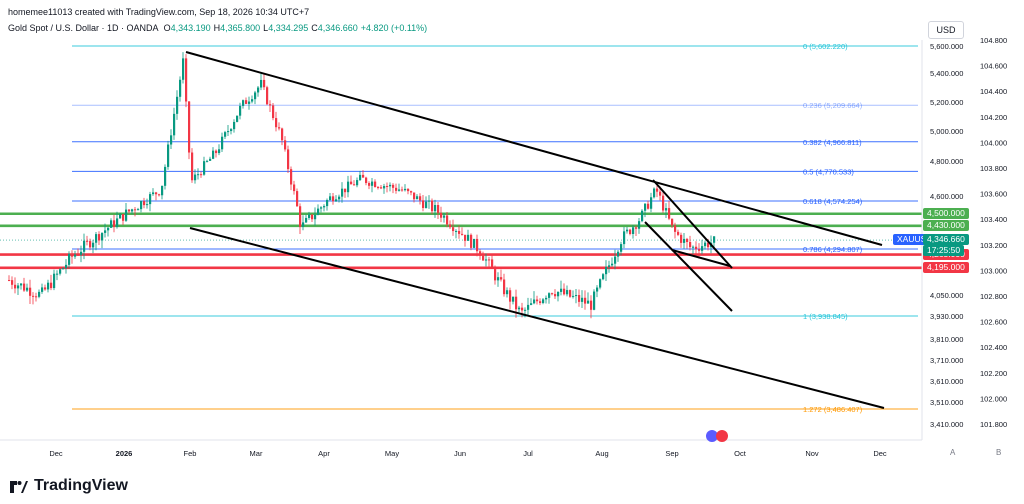  I want to click on index-tick-label: 104.800, so click(993, 40).